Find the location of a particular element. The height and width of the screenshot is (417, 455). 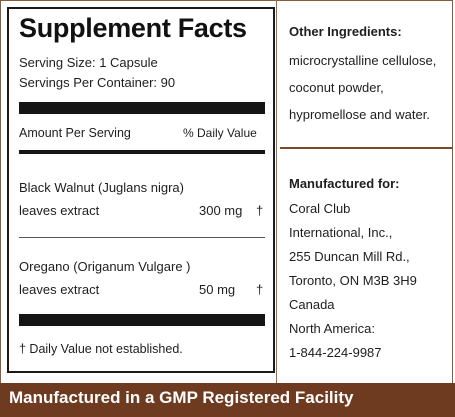

serving-size: Serving Size: 1 Capsule is located at coordinates (88, 62).